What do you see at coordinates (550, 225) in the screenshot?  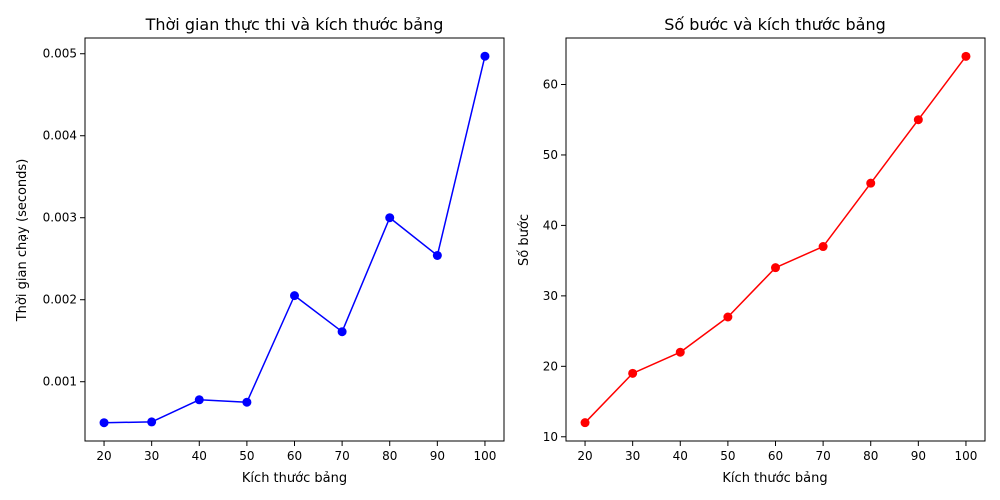 I see `y-tick-label: 40` at bounding box center [550, 225].